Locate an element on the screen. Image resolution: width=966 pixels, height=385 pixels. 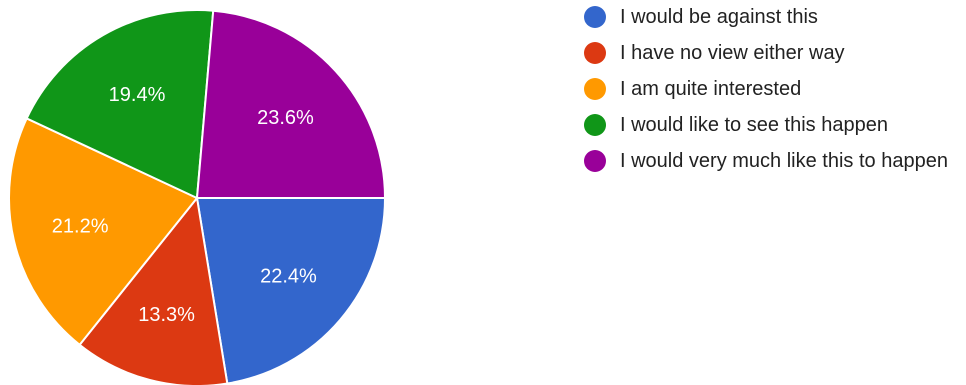
pie-slice-like-to-see is located at coordinates (120, 104).